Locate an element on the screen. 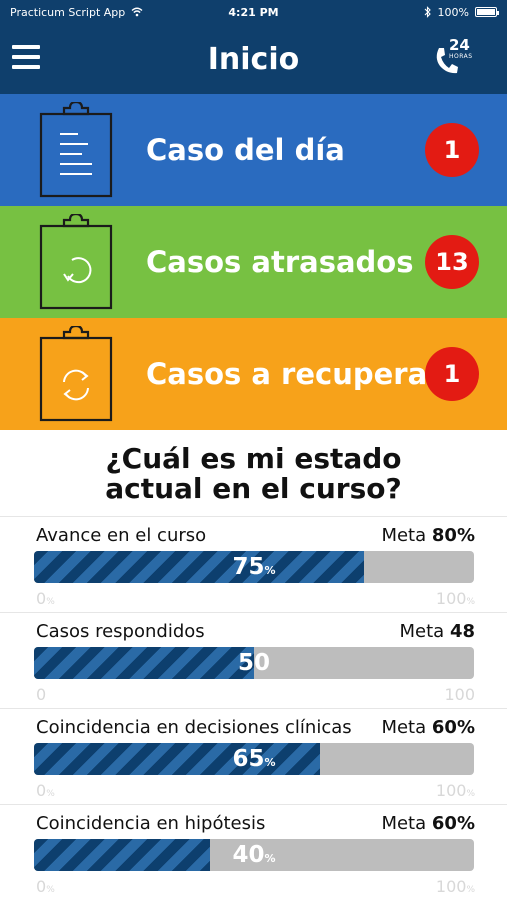 Image resolution: width=507 pixels, height=900 pixels. progress-bar: 40% is located at coordinates (254, 855).